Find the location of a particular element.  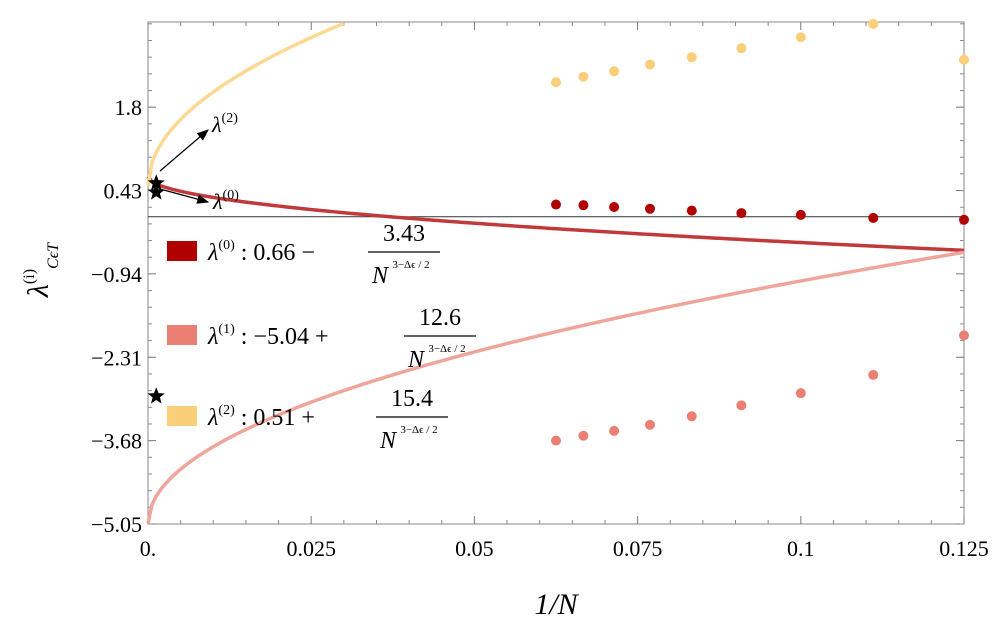

y-tick-label-3: −2.31 is located at coordinates (116, 357).